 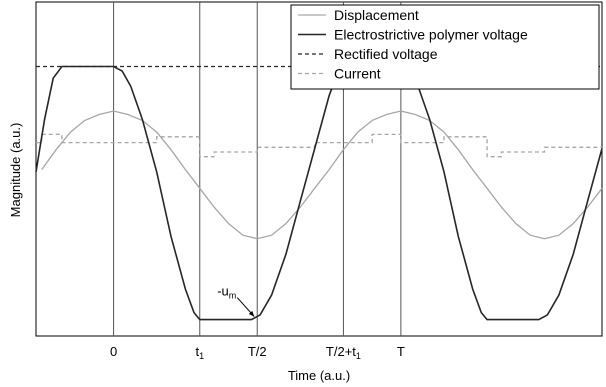 I want to click on x-tick-label-0: 0, so click(x=113, y=351).